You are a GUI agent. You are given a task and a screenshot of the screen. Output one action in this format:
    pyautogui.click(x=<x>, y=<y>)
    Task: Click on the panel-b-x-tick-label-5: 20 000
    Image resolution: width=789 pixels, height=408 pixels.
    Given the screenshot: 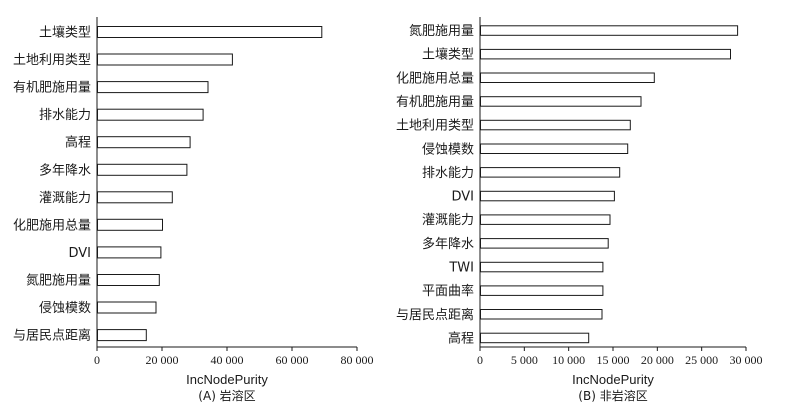 What is the action you would take?
    pyautogui.click(x=657, y=360)
    